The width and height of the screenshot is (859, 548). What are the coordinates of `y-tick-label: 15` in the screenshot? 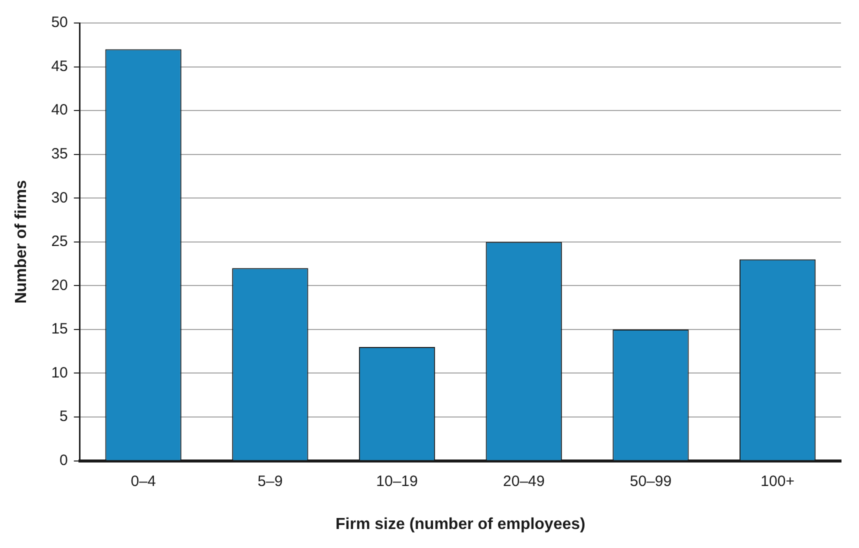 It's located at (59, 329).